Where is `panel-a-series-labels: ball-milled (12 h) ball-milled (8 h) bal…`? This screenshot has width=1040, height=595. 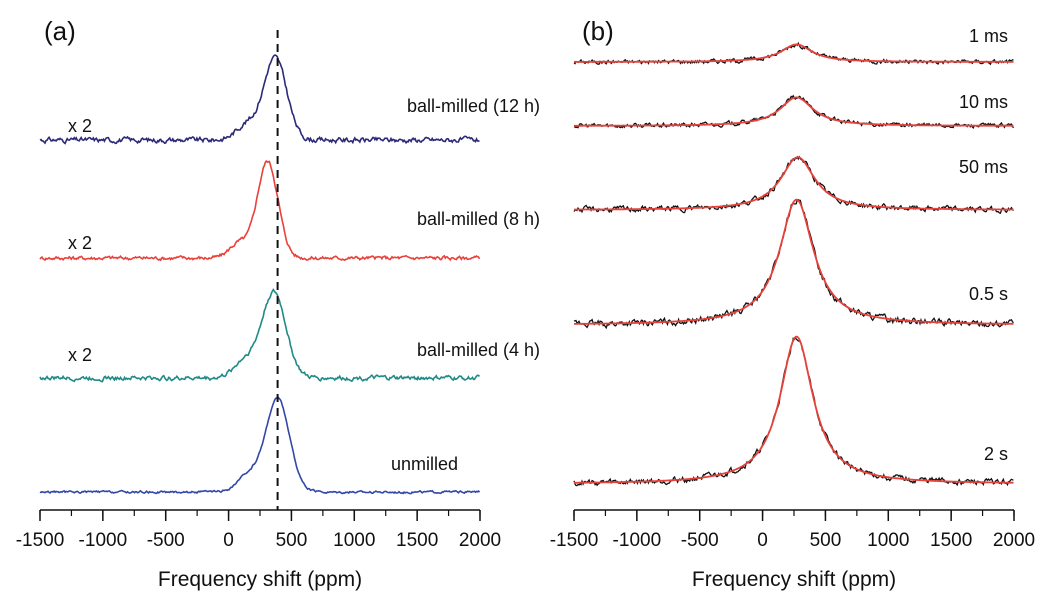
panel-a-series-labels: ball-milled (12 h) ball-milled (8 h) bal… is located at coordinates (465, 285).